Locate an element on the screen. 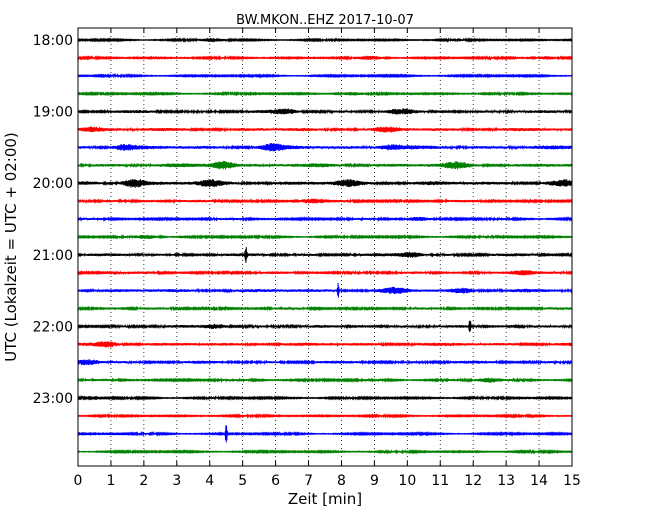  trace-2030 is located at coordinates (325, 219).